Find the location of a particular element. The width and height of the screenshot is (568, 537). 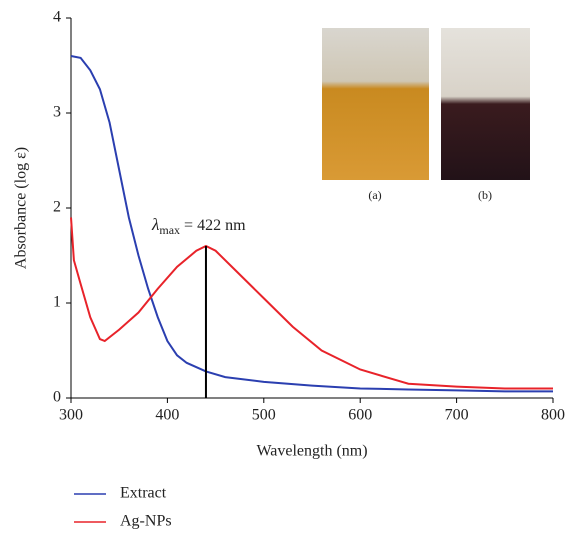

annotation-symbol: λ is located at coordinates (155, 224).